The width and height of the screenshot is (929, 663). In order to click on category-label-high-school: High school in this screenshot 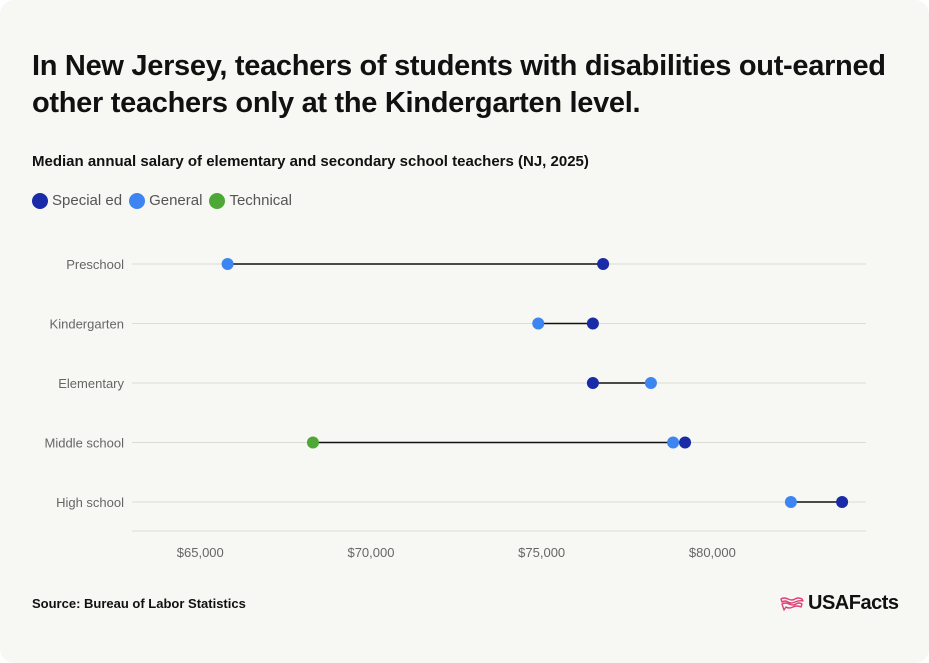, I will do `click(90, 502)`.